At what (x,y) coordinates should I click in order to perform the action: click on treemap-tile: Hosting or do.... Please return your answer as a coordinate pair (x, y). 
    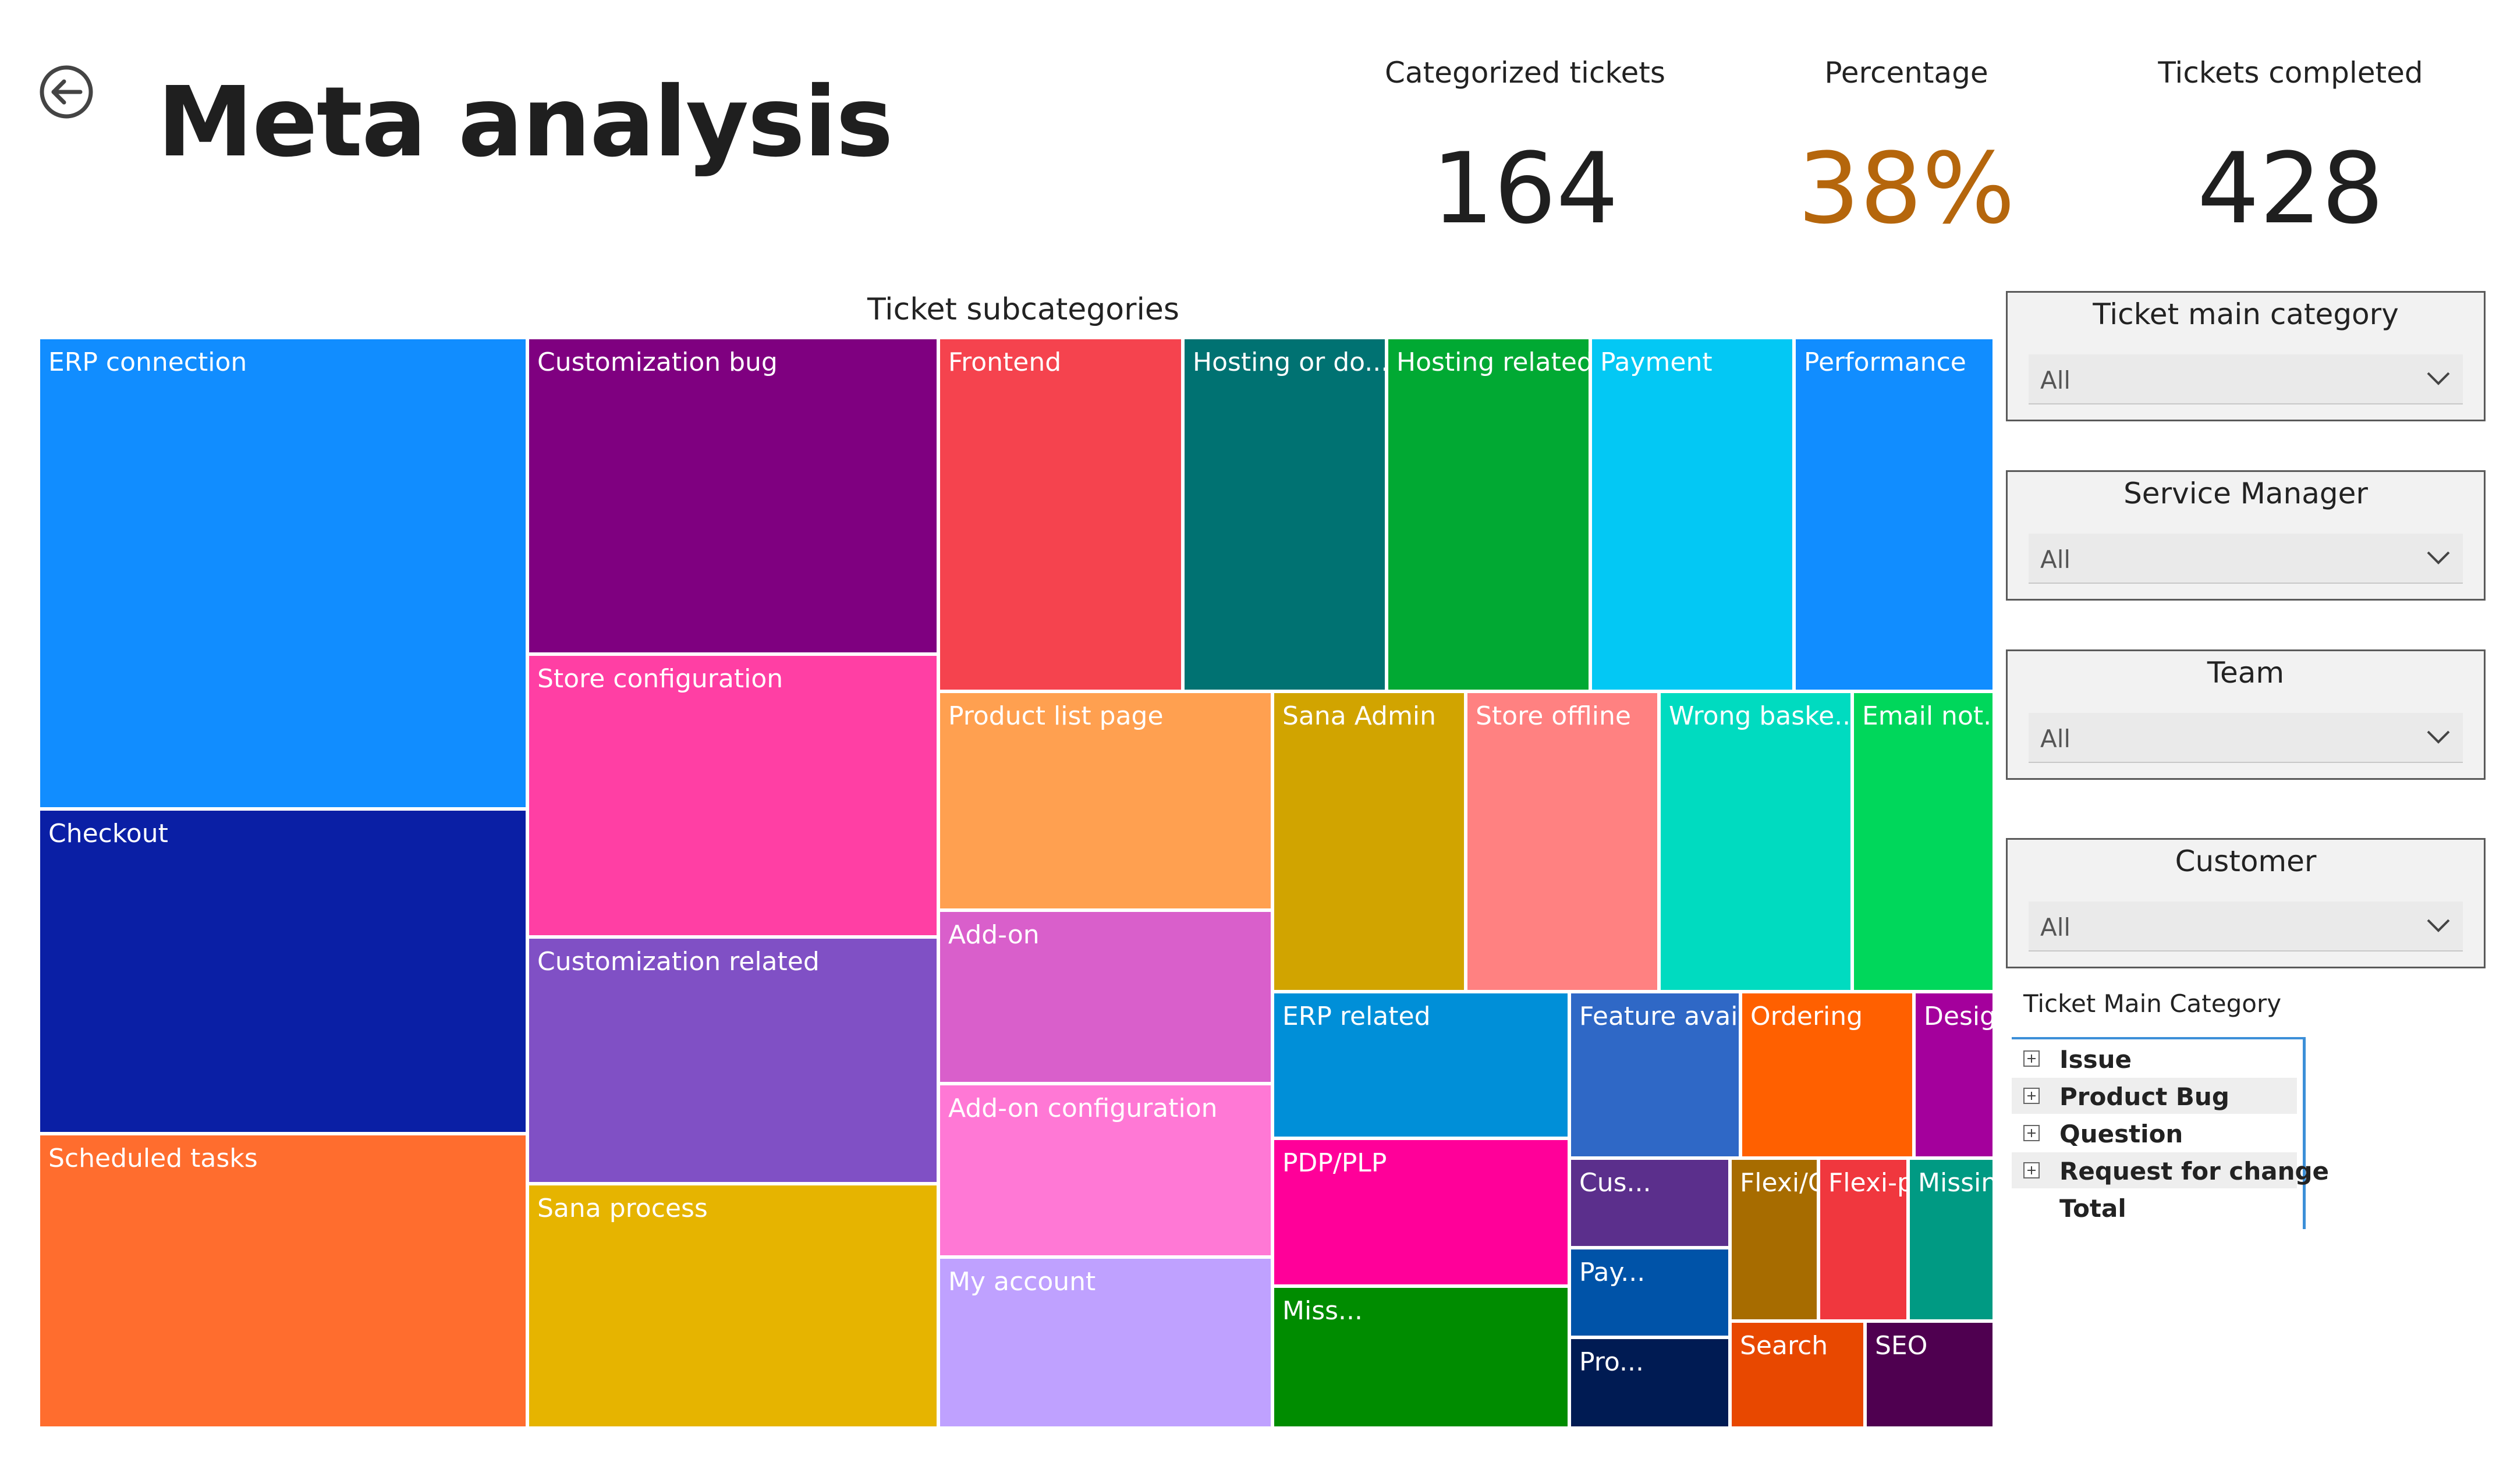
    Looking at the image, I should click on (1285, 514).